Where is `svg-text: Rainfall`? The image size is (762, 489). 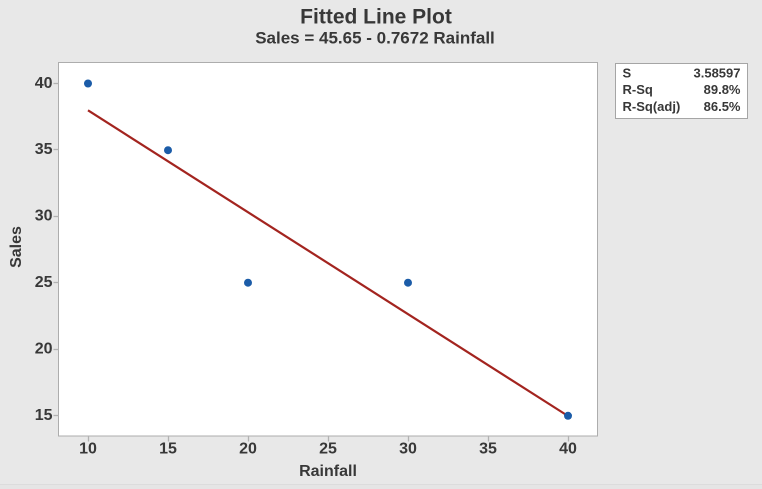 svg-text: Rainfall is located at coordinates (328, 471).